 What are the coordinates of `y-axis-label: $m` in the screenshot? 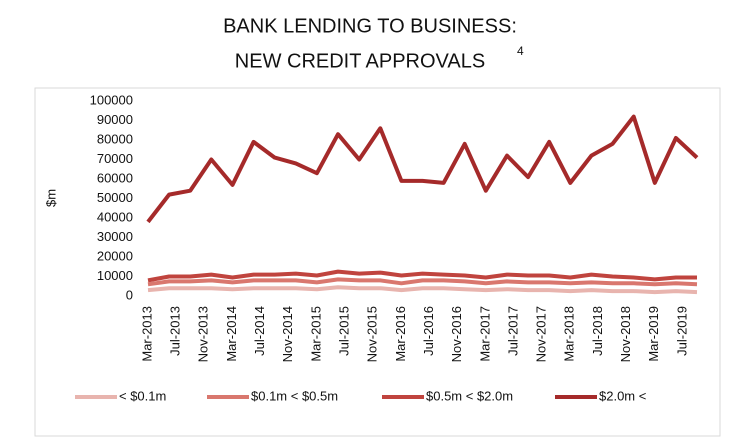 It's located at (50, 198).